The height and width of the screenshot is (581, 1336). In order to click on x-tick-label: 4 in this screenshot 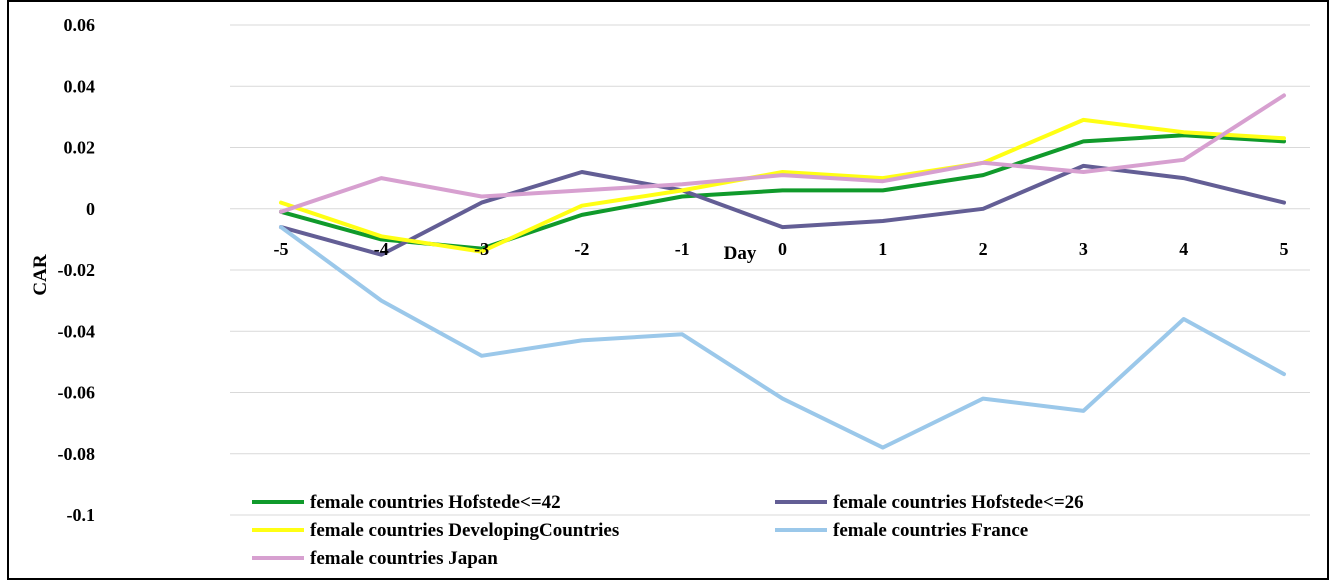, I will do `click(1183, 249)`.